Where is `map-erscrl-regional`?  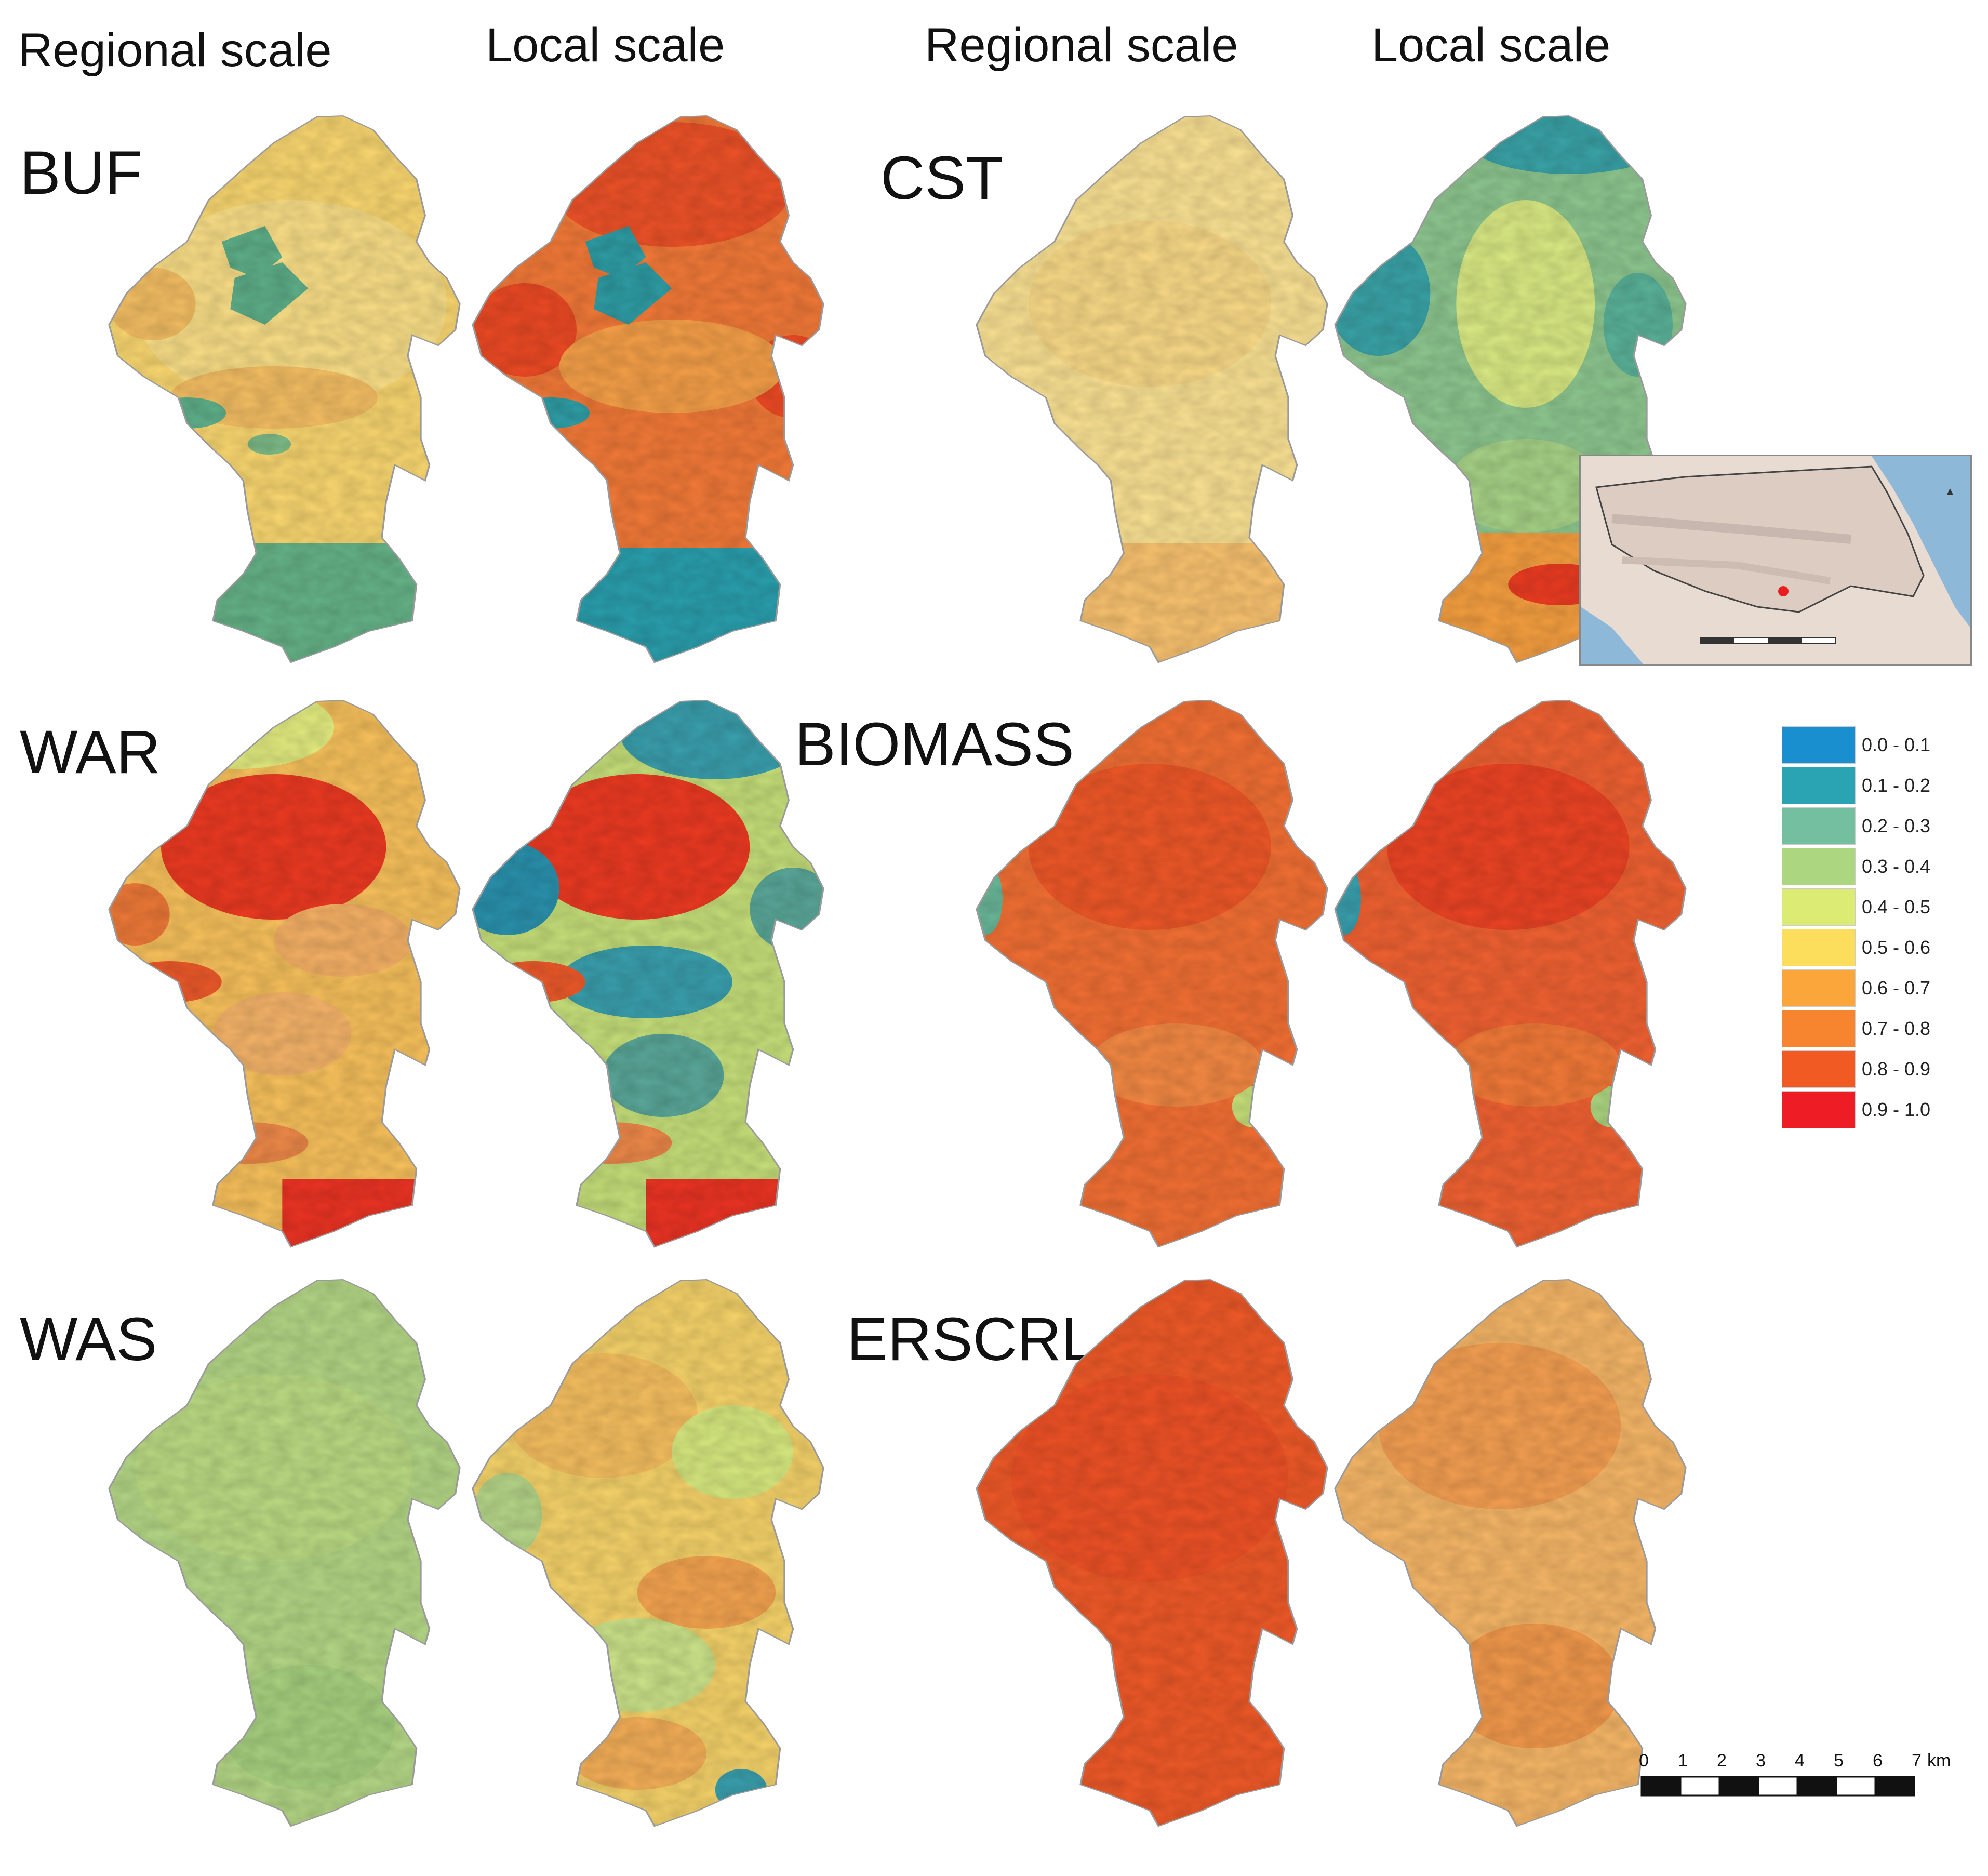
map-erscrl-regional is located at coordinates (1152, 1553).